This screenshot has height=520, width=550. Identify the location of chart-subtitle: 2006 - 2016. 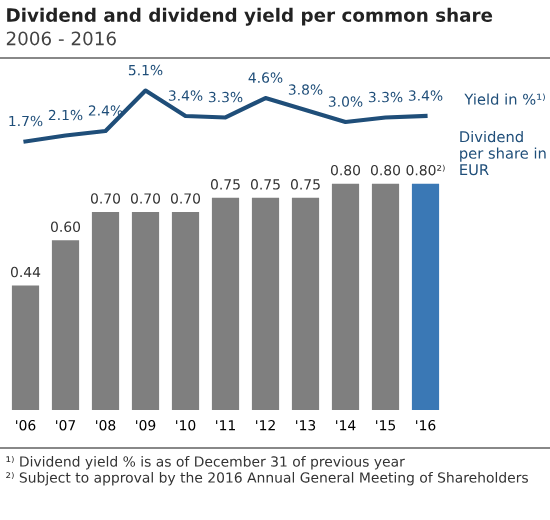
(61, 38).